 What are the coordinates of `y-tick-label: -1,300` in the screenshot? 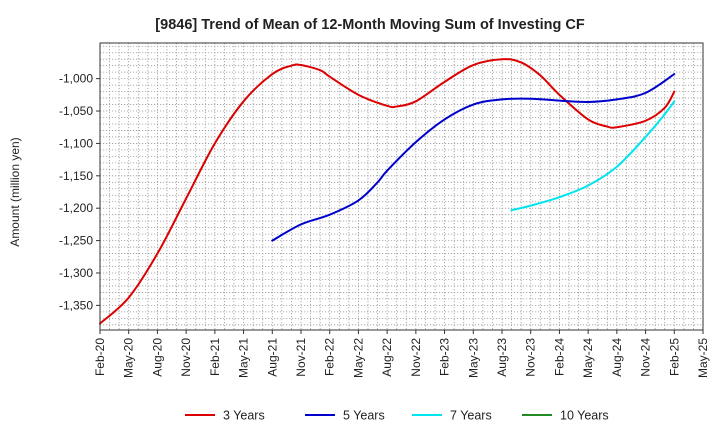 It's located at (76, 273).